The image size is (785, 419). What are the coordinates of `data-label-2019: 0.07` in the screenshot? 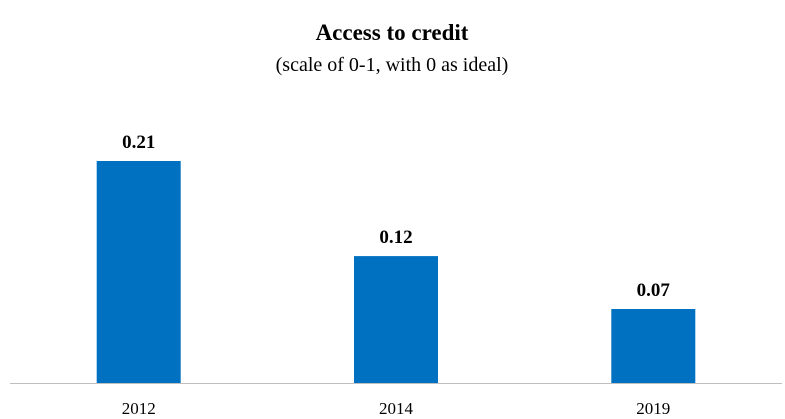 It's located at (654, 290).